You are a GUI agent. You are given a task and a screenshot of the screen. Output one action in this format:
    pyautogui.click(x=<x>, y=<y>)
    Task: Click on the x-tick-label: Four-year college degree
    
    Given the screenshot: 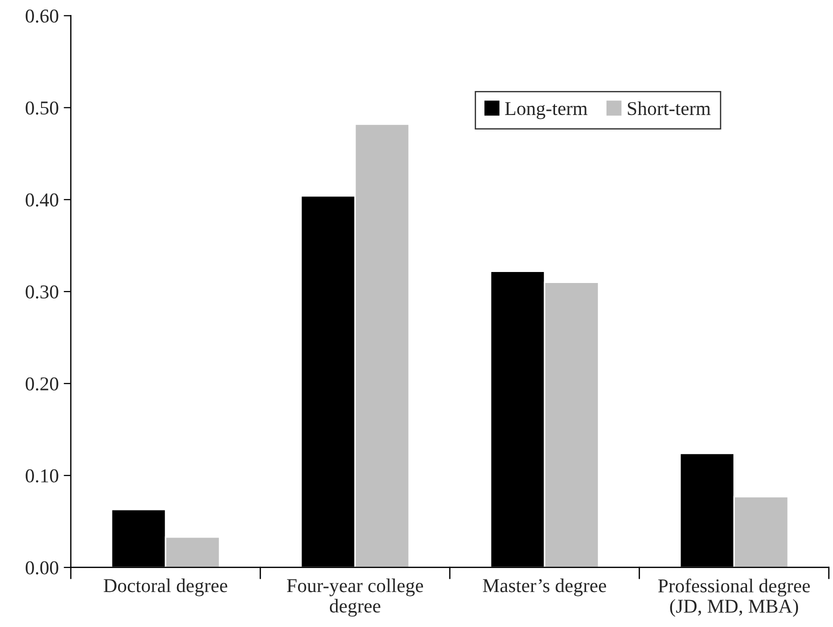 What is the action you would take?
    pyautogui.click(x=355, y=597)
    